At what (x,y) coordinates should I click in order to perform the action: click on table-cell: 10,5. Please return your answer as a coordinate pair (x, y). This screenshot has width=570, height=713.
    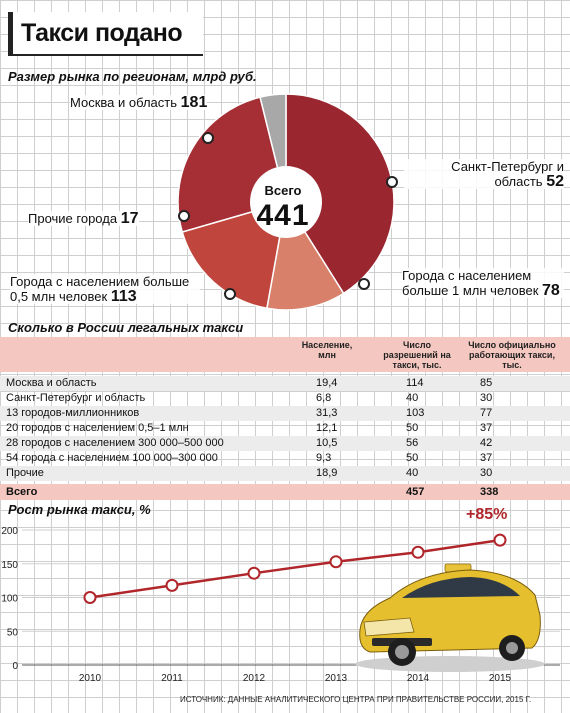
    Looking at the image, I should click on (327, 443).